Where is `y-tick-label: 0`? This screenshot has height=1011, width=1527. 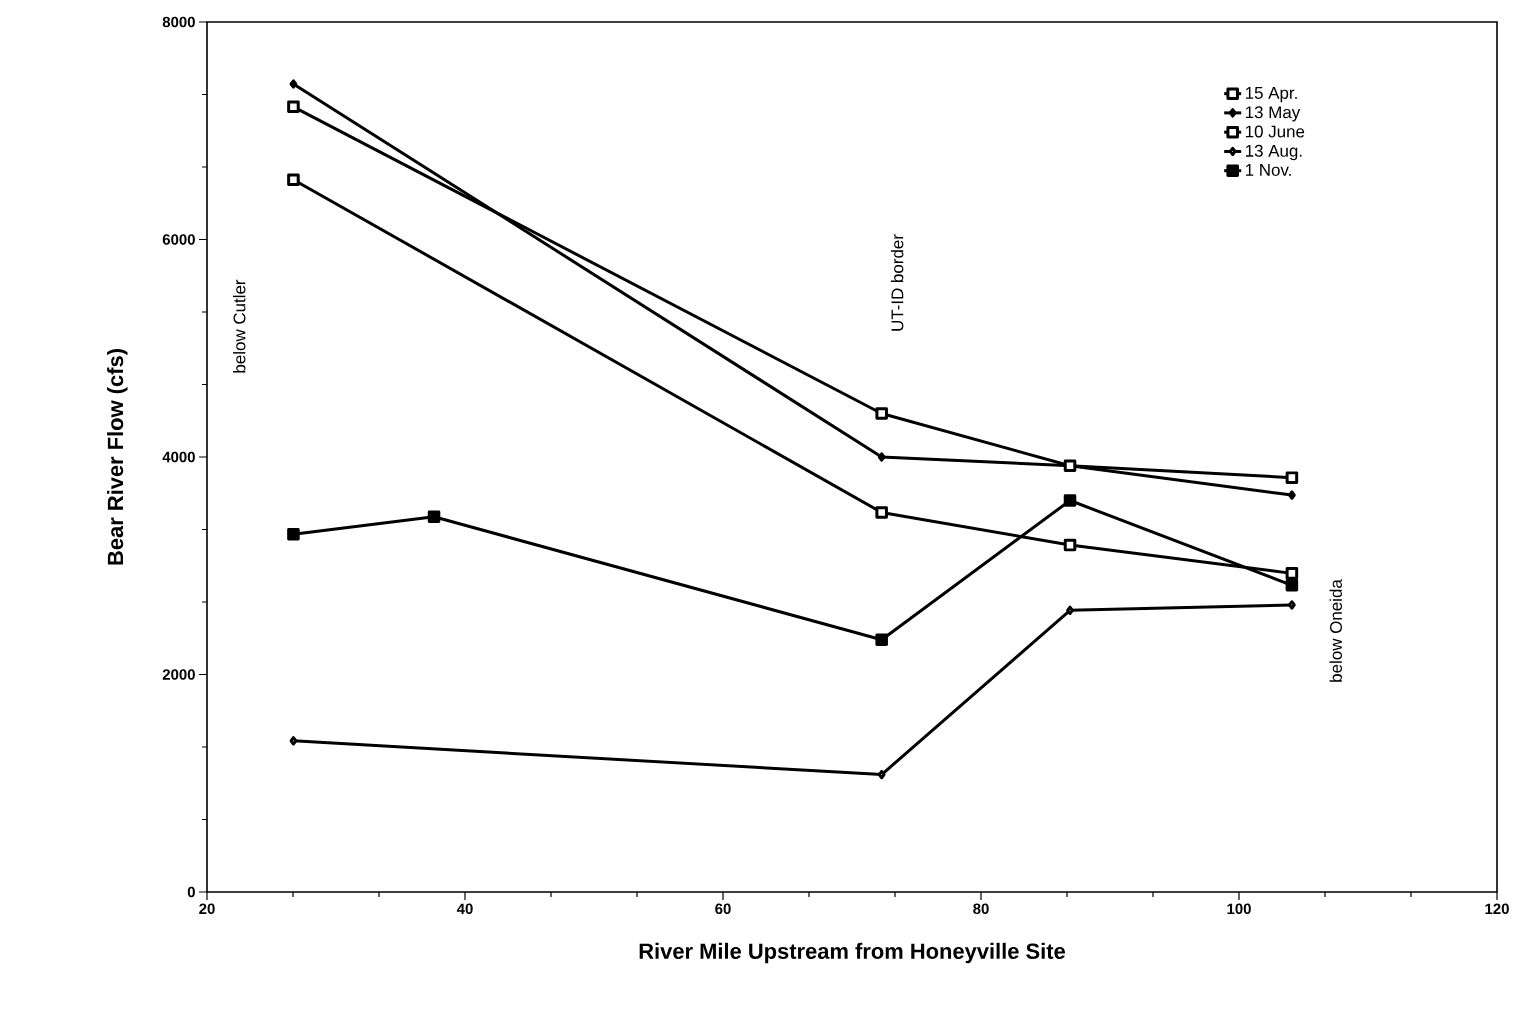 y-tick-label: 0 is located at coordinates (191, 892).